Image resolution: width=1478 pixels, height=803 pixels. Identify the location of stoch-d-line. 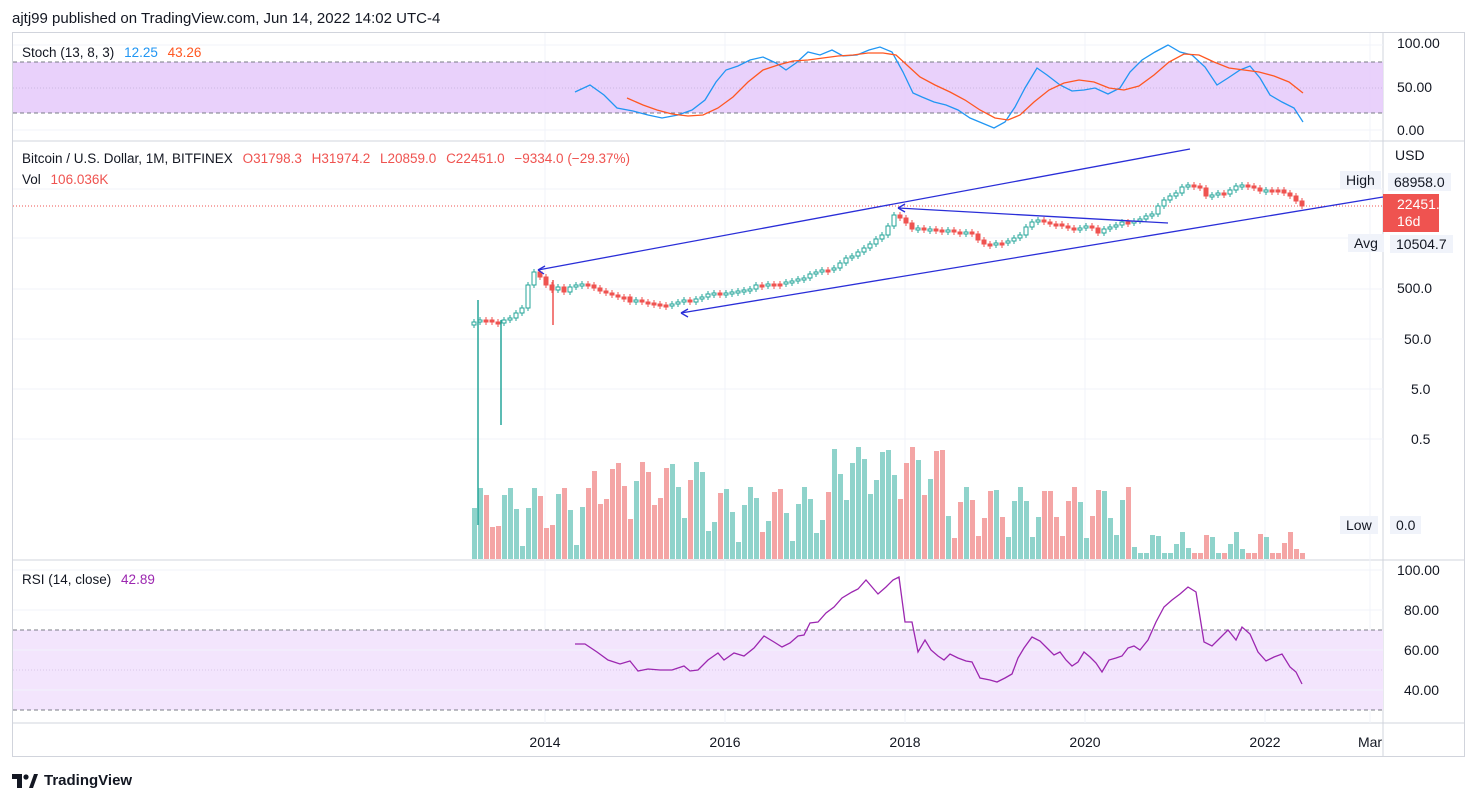
(965, 86).